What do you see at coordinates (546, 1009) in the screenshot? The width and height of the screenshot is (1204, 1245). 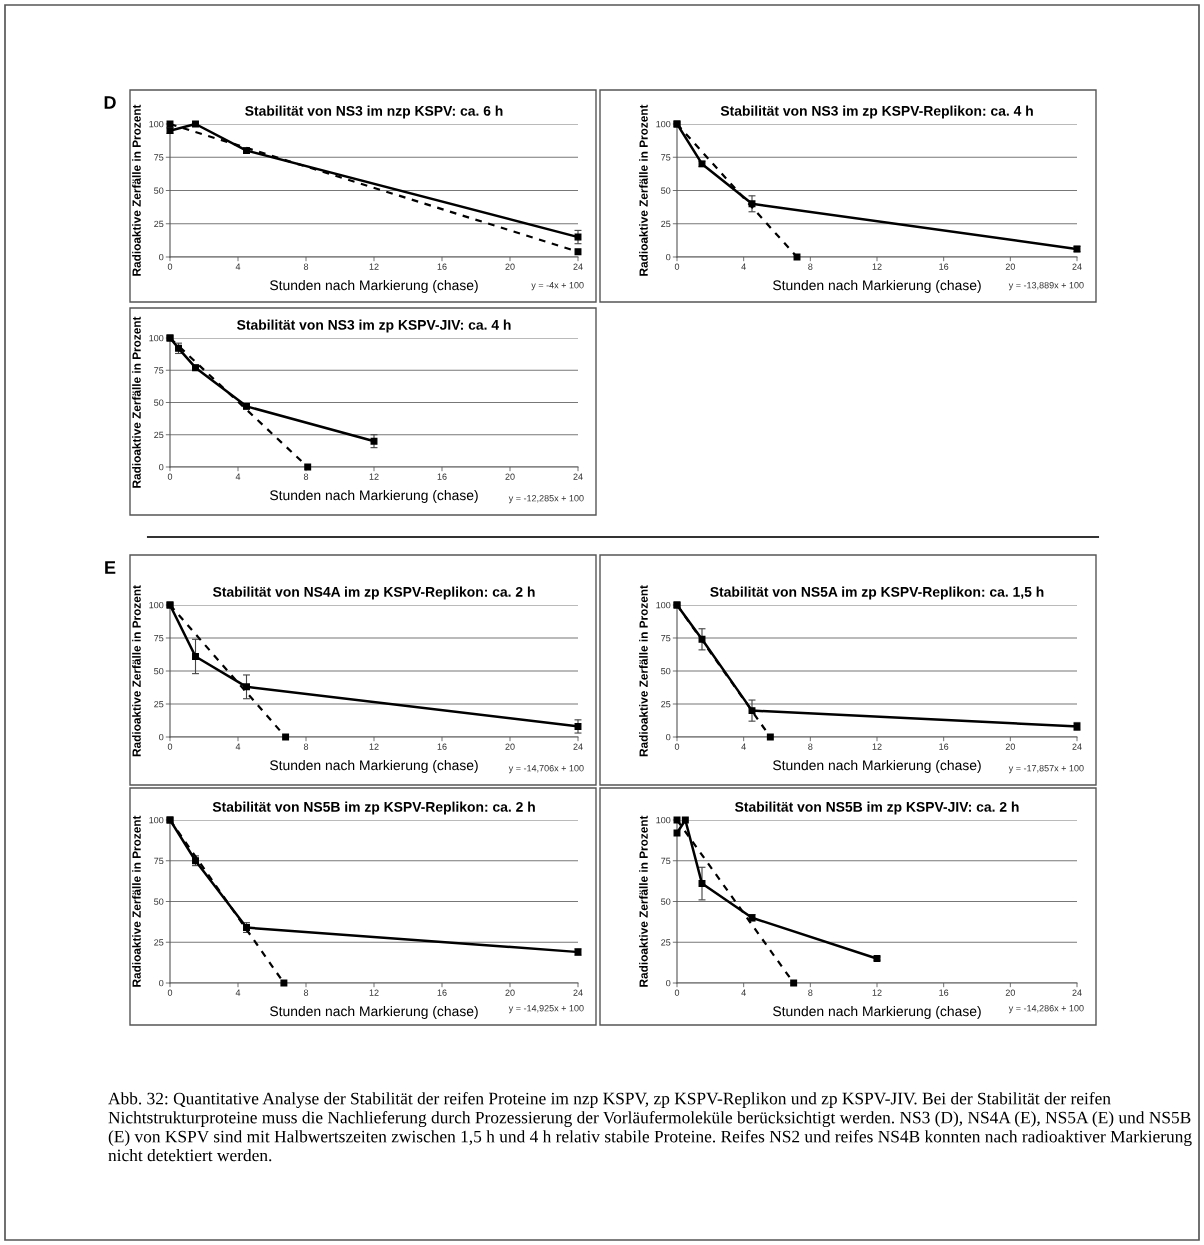 I see `text: y = -14,925x + 100` at bounding box center [546, 1009].